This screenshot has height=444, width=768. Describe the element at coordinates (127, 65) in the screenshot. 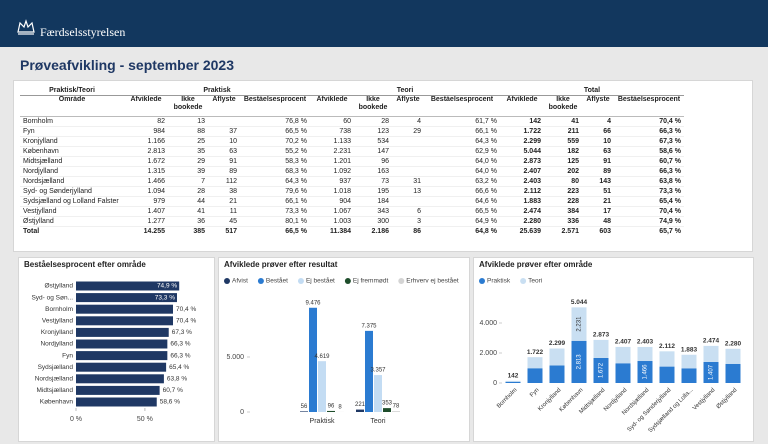

I see `page-title: Prøveafvikling - september 2023` at that location.